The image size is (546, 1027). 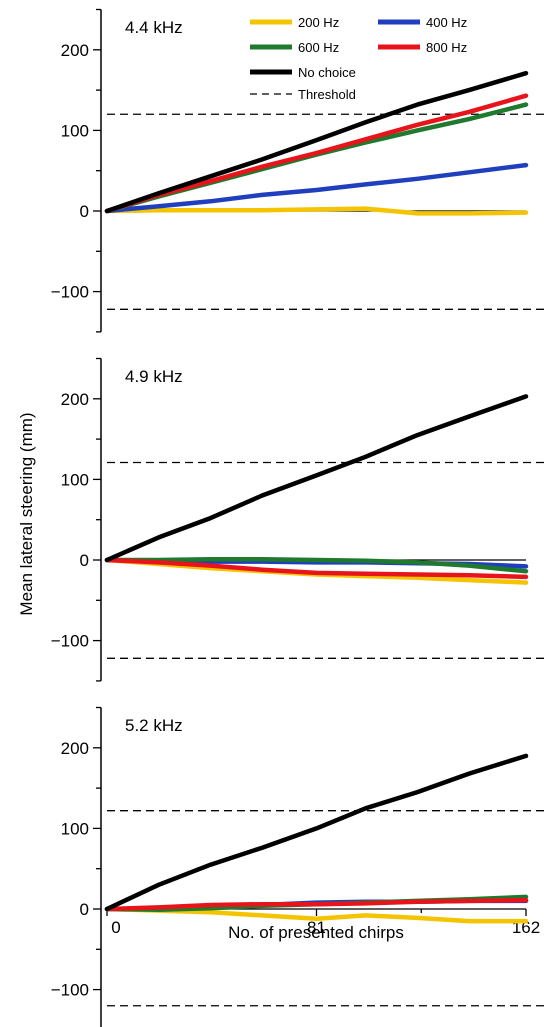 I want to click on legend-label: No choice, so click(x=327, y=72).